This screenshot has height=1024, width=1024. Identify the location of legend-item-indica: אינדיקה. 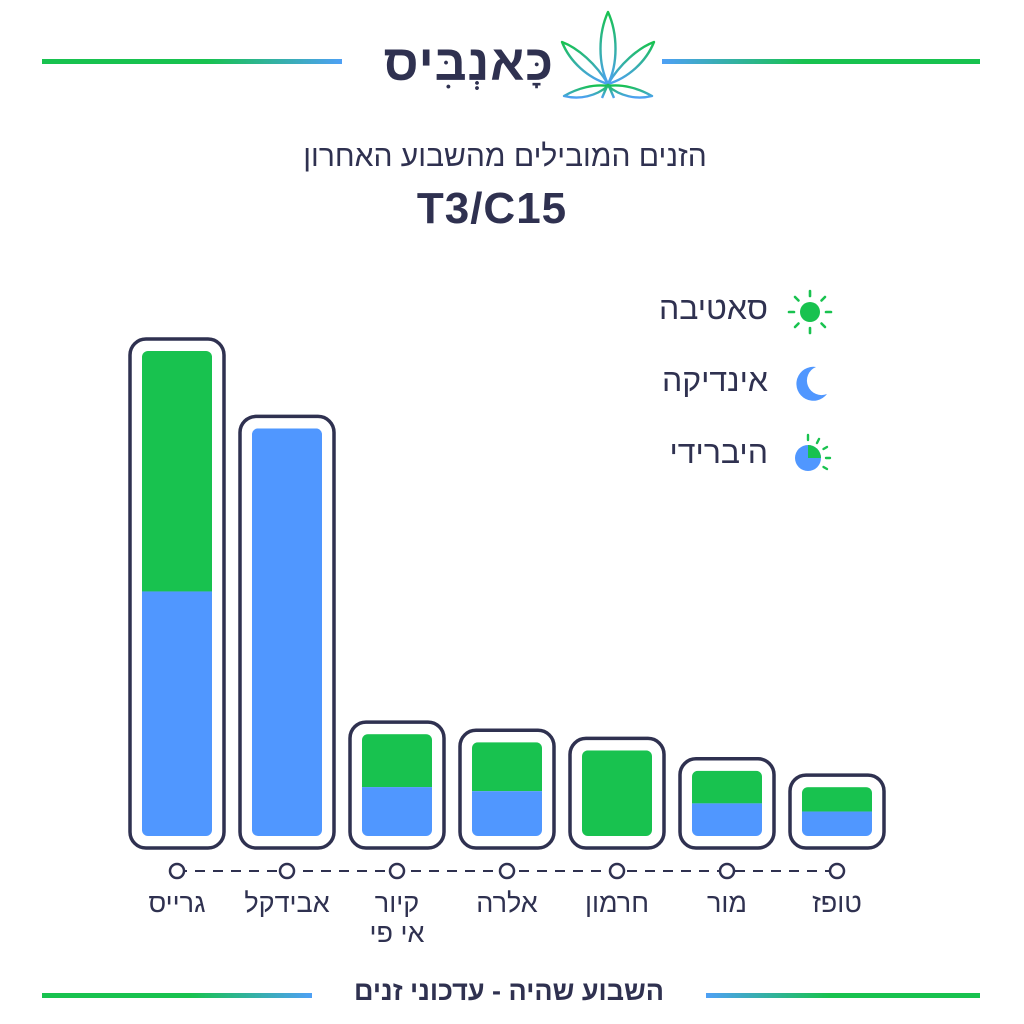
(512, 382).